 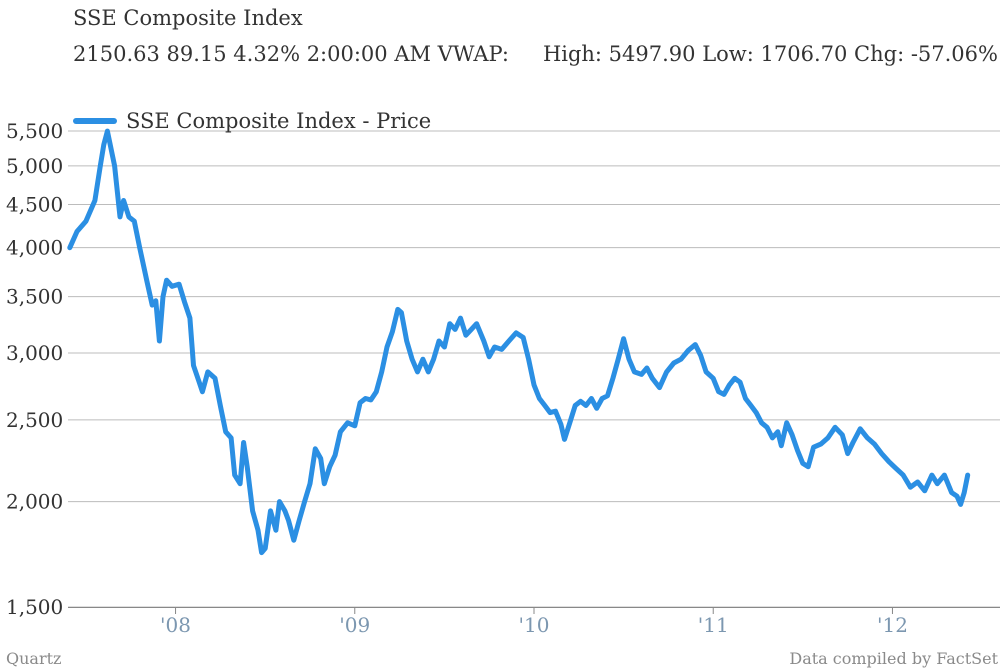 I want to click on x-tick-label: '11, so click(x=713, y=625).